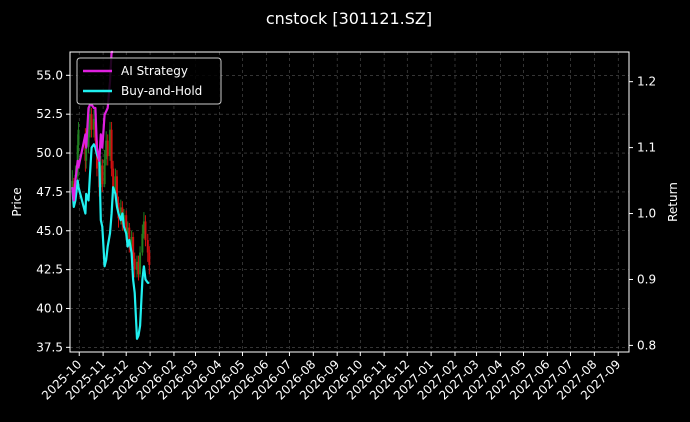 The height and width of the screenshot is (422, 690). Describe the element at coordinates (646, 279) in the screenshot. I see `right-tick-label: 0.9` at that location.